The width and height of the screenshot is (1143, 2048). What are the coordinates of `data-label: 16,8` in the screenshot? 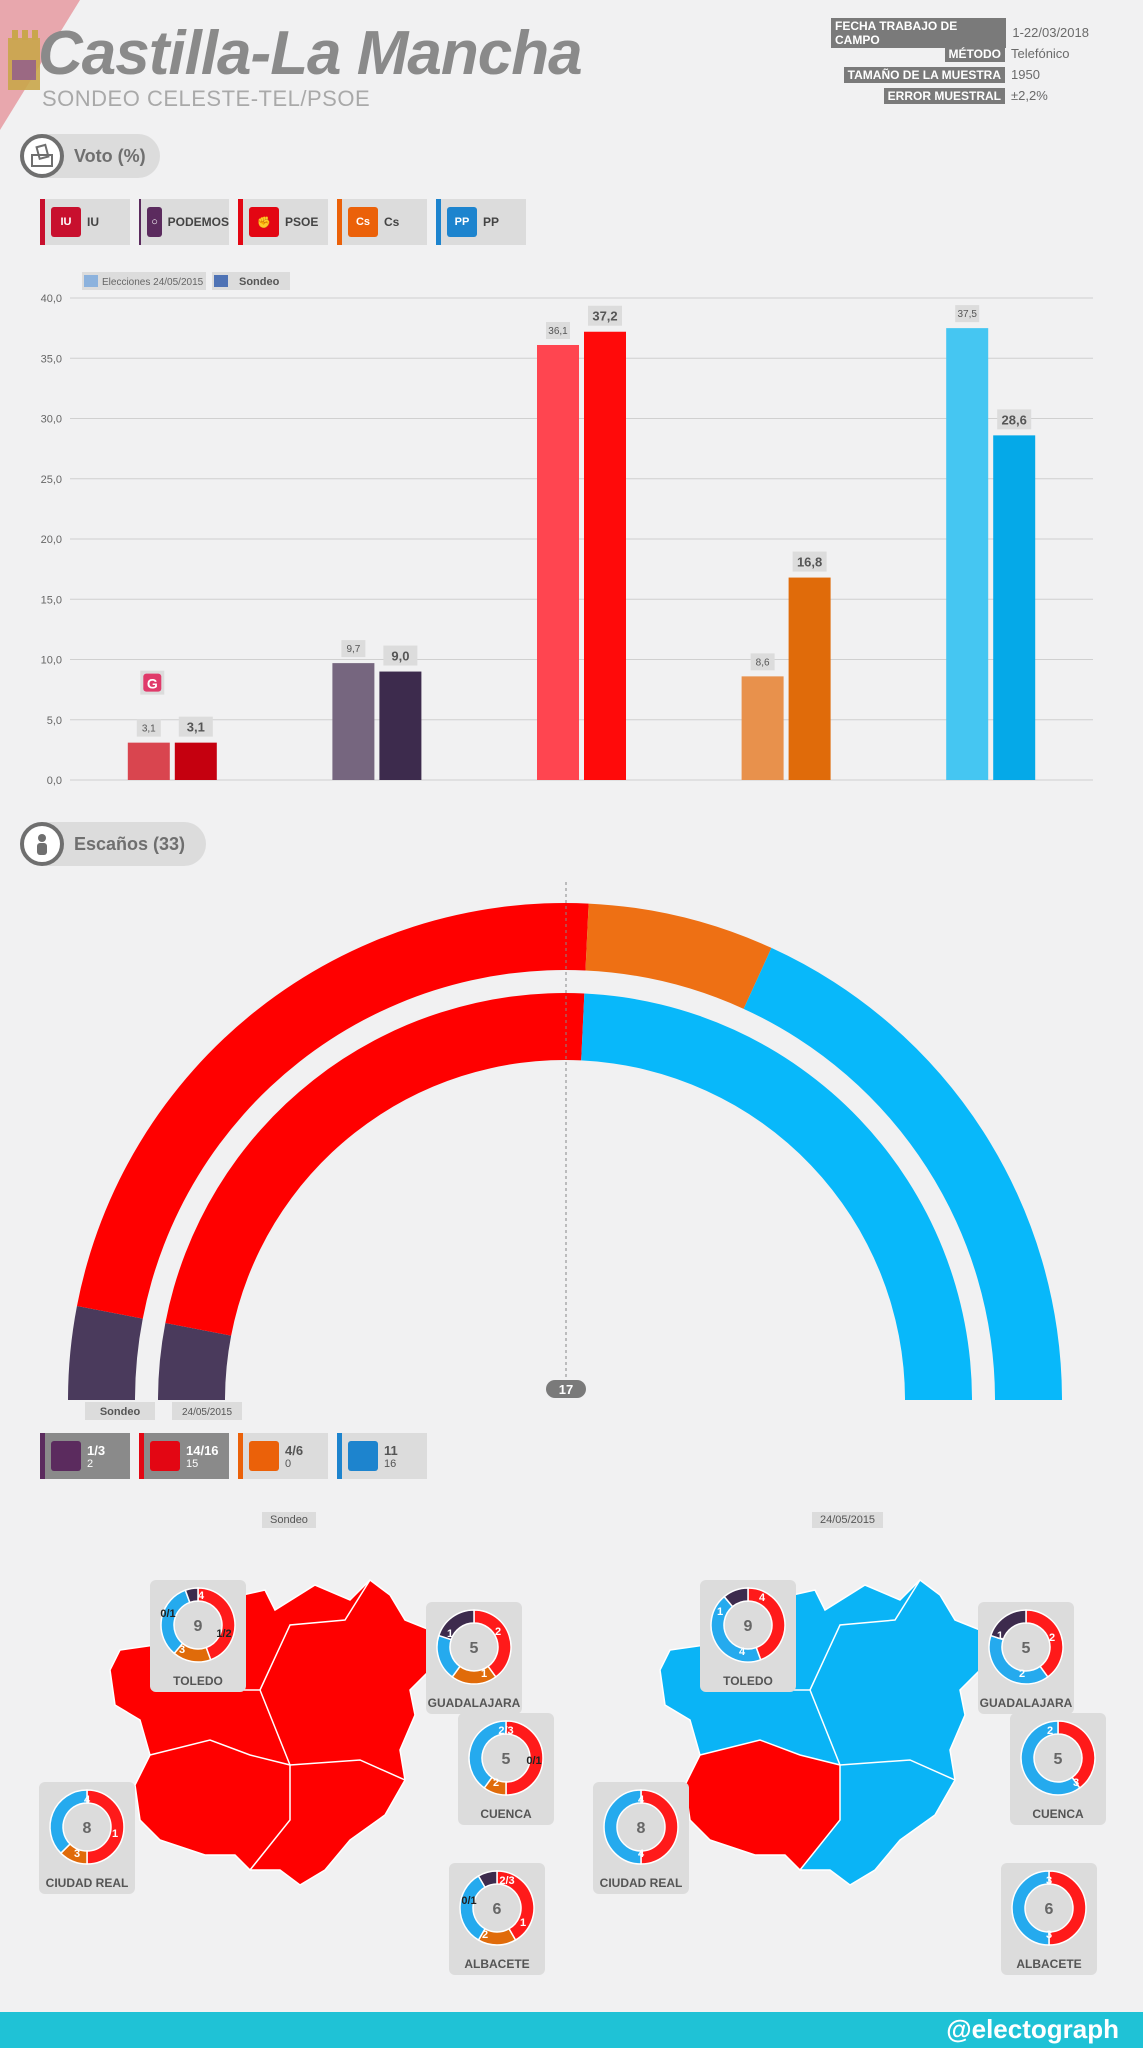 It's located at (809, 562).